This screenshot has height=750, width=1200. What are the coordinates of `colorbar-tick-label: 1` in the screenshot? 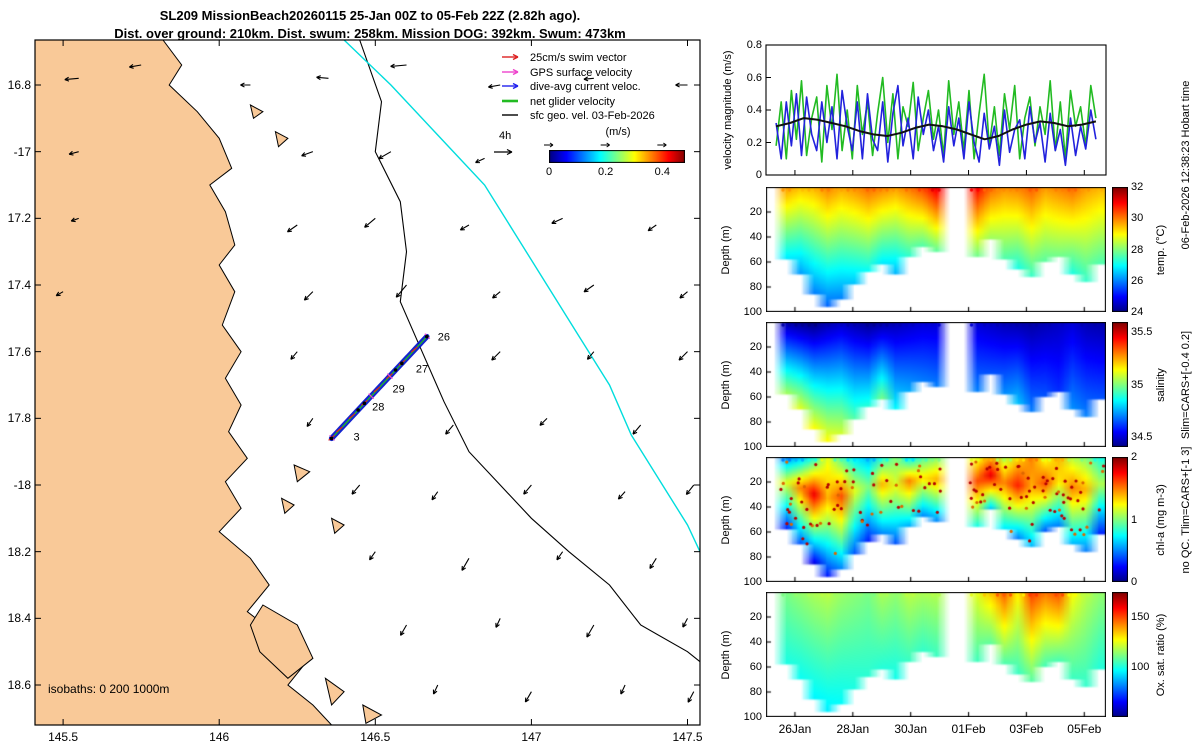 It's located at (1134, 519).